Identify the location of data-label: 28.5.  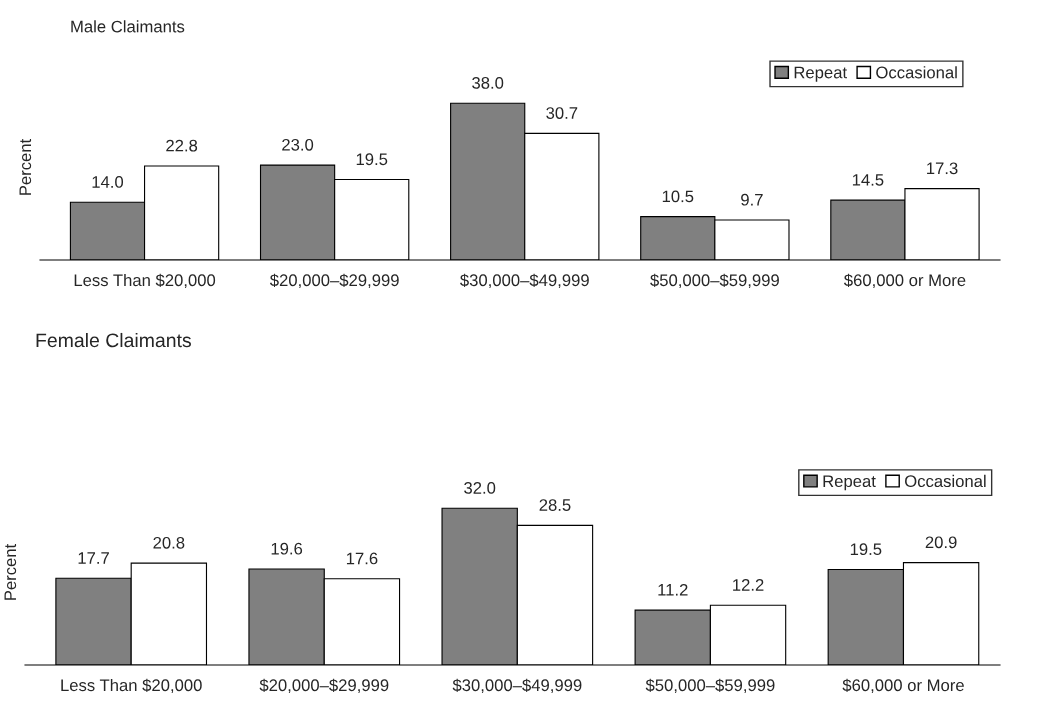
(555, 505).